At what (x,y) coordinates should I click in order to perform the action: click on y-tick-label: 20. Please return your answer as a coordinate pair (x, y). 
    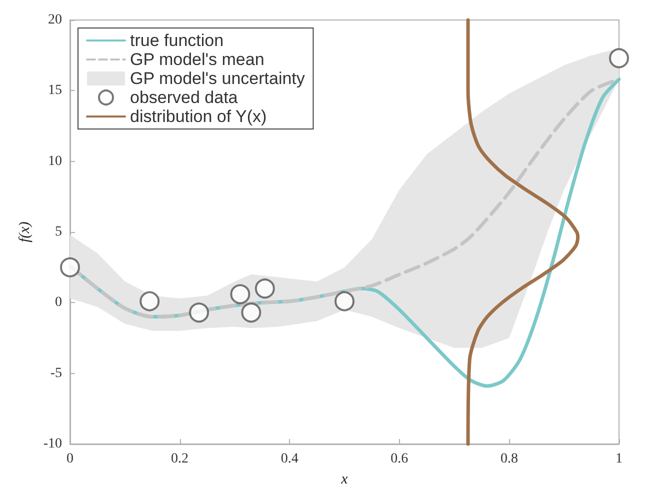
    Looking at the image, I should click on (55, 20).